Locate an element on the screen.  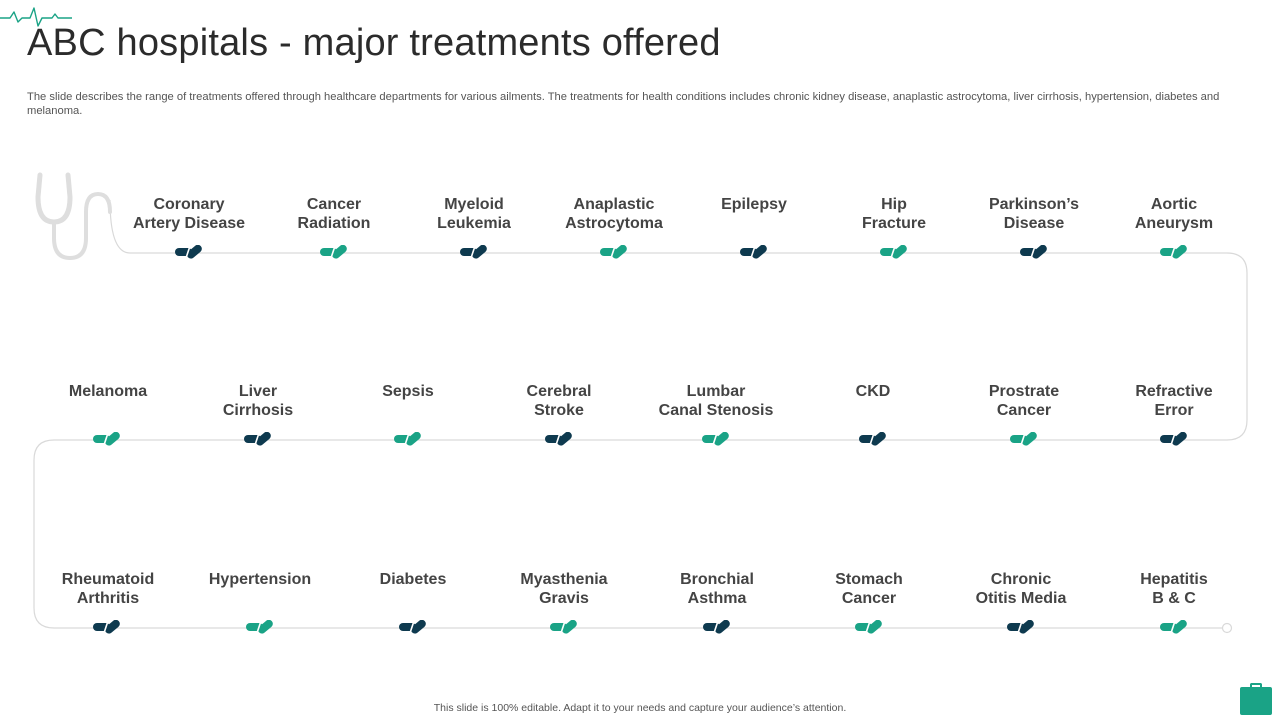
treatment-item: Myasthenia Gravis is located at coordinates (564, 589).